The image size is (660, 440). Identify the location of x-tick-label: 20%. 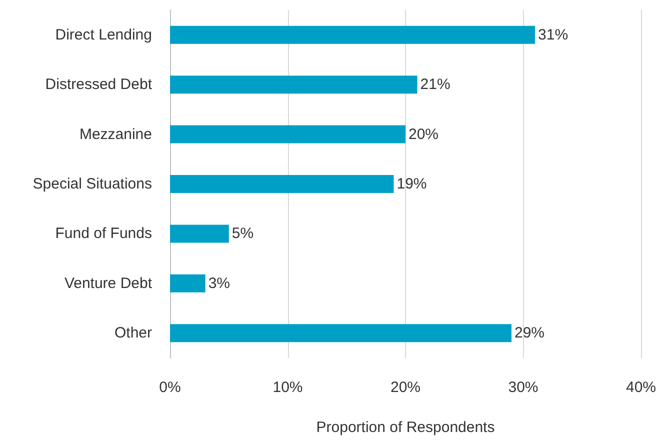
(405, 387).